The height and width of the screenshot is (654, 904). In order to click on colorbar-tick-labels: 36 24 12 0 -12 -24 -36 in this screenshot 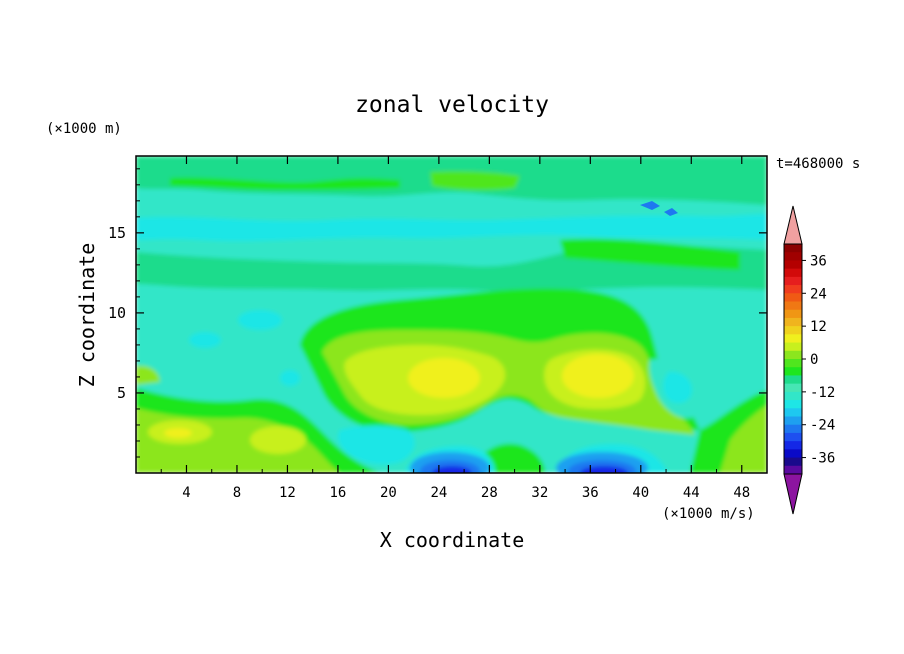, I will do `click(818, 360)`.